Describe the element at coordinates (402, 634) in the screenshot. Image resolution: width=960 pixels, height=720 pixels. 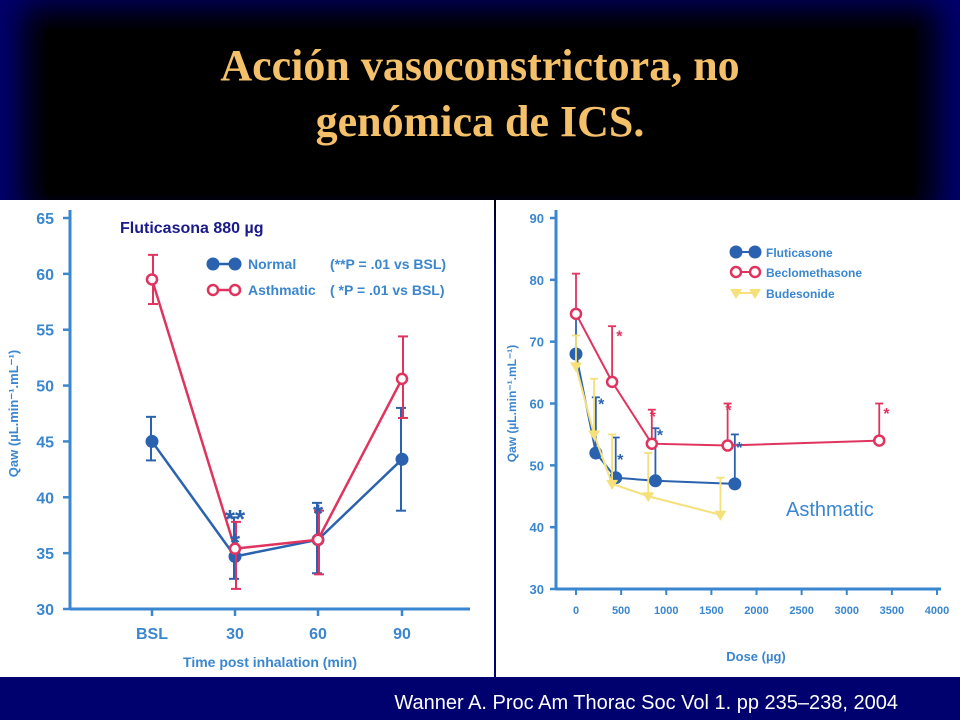
I see `x-tick-label: 90` at that location.